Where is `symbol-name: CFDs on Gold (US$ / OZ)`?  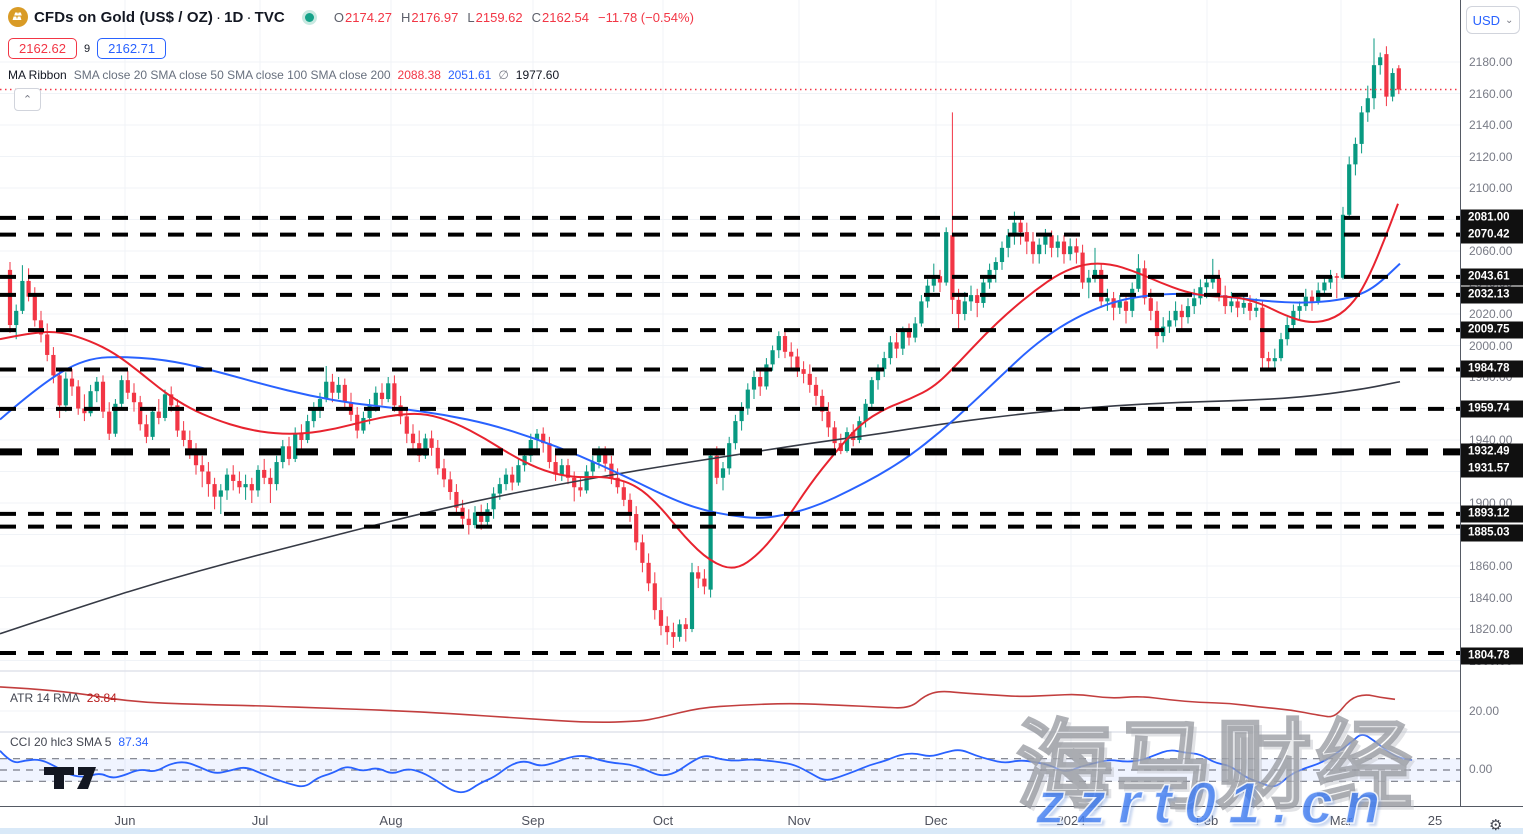 symbol-name: CFDs on Gold (US$ / OZ) is located at coordinates (123, 17).